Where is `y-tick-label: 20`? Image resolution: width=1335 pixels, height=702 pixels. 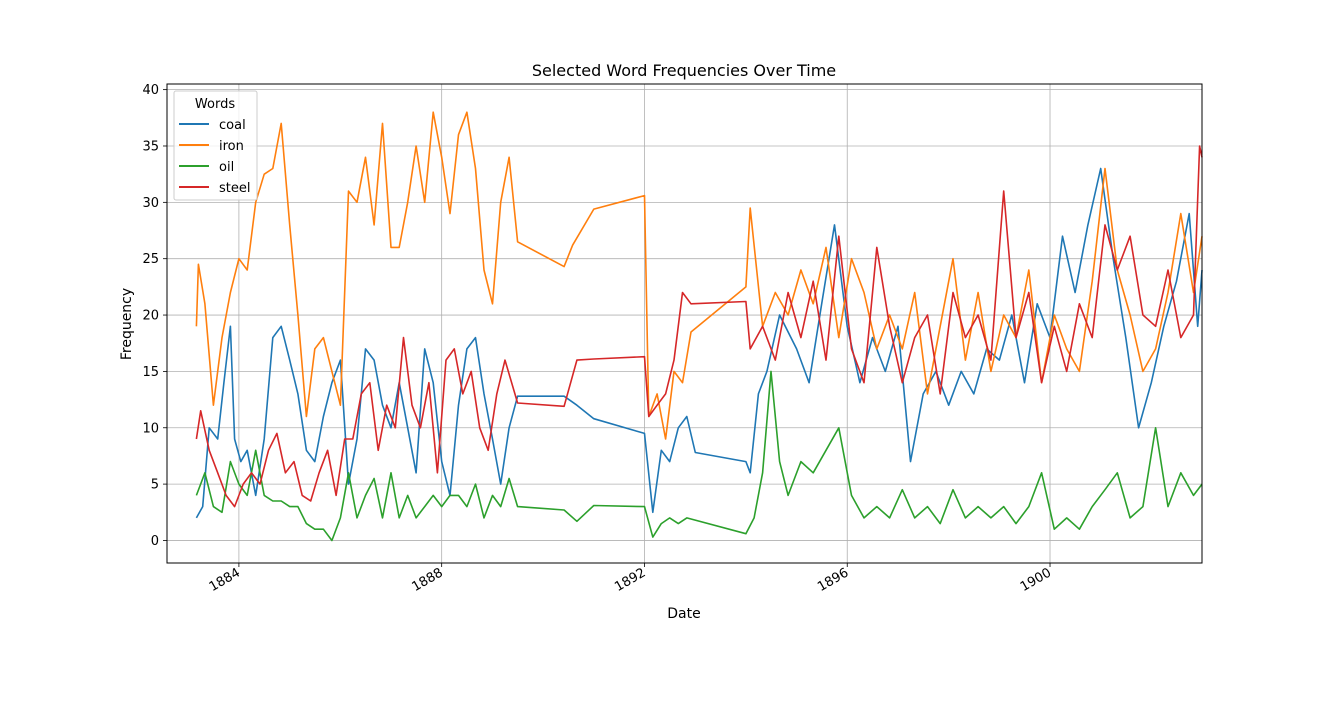
y-tick-label: 20 is located at coordinates (150, 316).